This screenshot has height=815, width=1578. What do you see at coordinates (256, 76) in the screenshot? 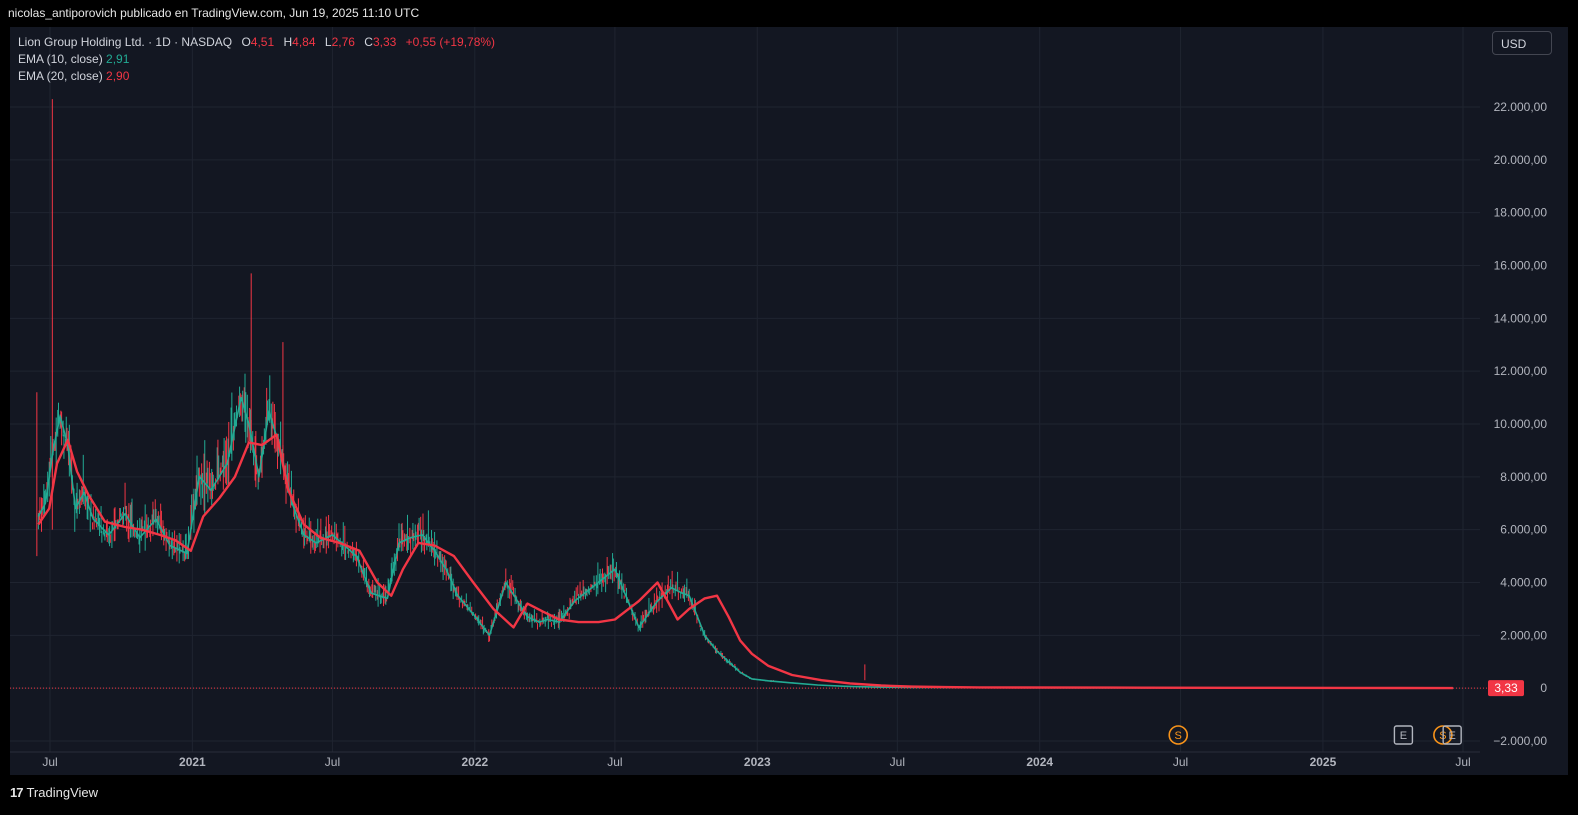
I see `ema20-row: EMA (20, close) 2,90` at bounding box center [256, 76].